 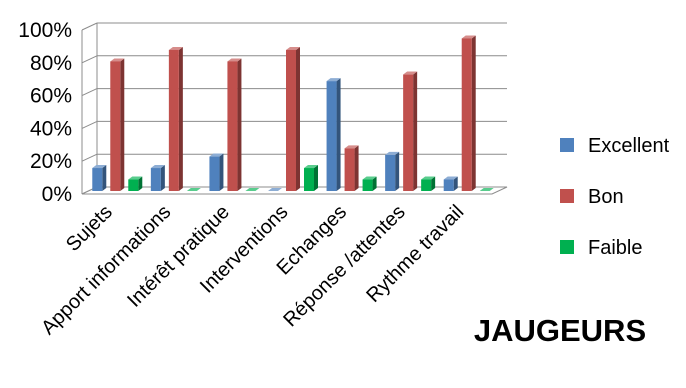 I want to click on legend-item: Excellent, so click(x=615, y=146).